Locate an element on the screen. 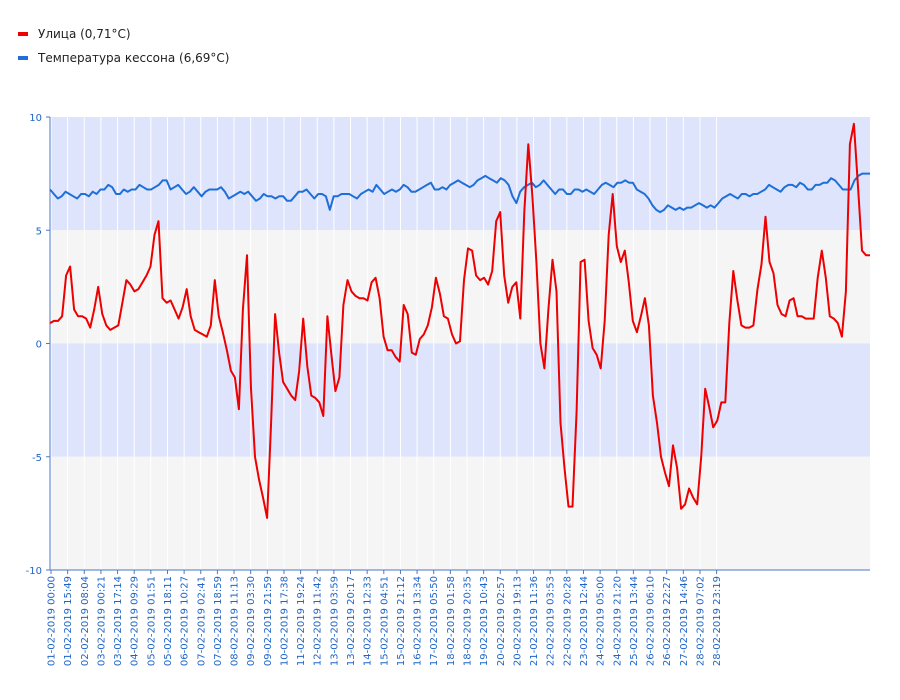 Image resolution: width=900 pixels, height=700 pixels. x-tick-label: 05-02-2019 18:11 is located at coordinates (168, 621).